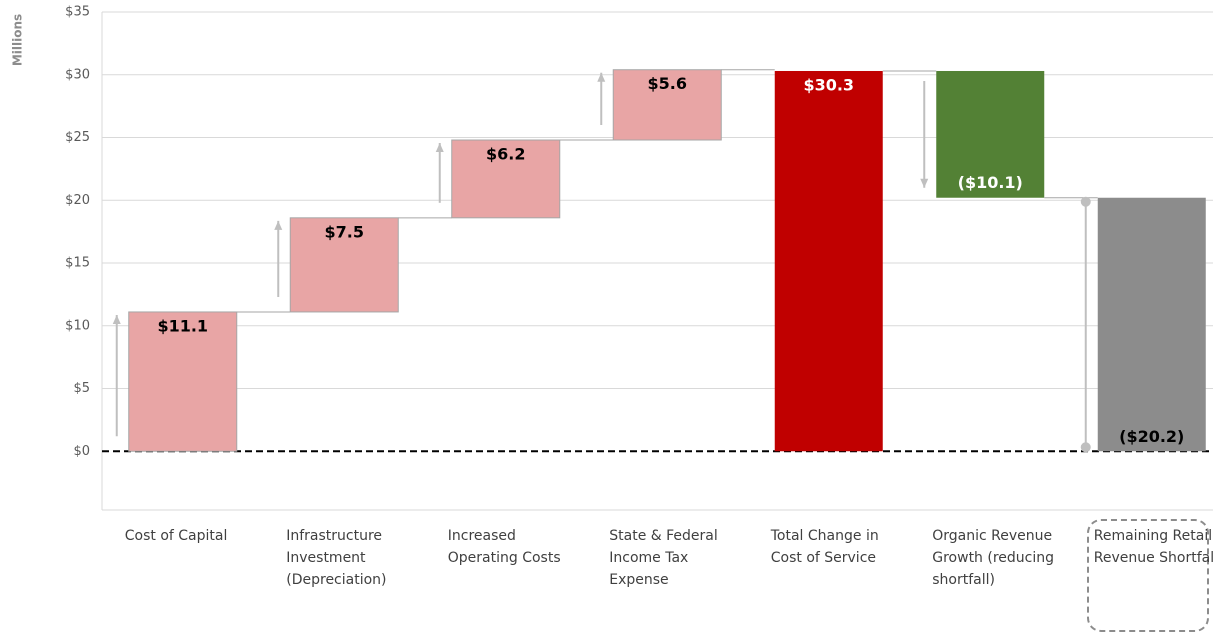  Describe the element at coordinates (81, 451) in the screenshot. I see `y-tick-label: $0` at that location.